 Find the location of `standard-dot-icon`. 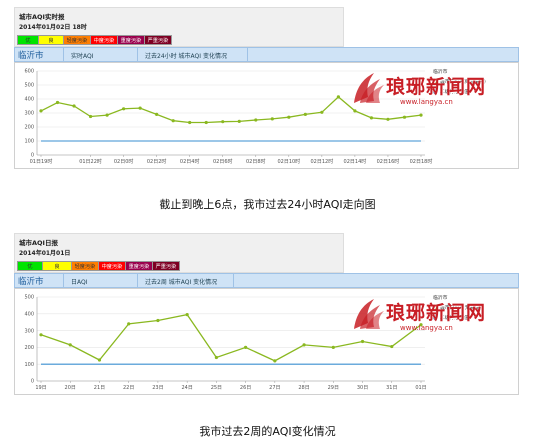

standard-dot-icon is located at coordinates (435, 317).